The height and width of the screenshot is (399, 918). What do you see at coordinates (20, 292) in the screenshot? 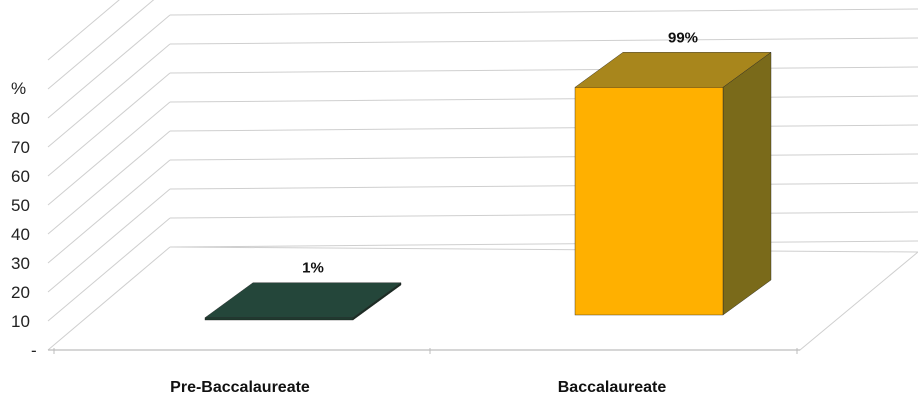
I see `y-tick-label: 20` at bounding box center [20, 292].